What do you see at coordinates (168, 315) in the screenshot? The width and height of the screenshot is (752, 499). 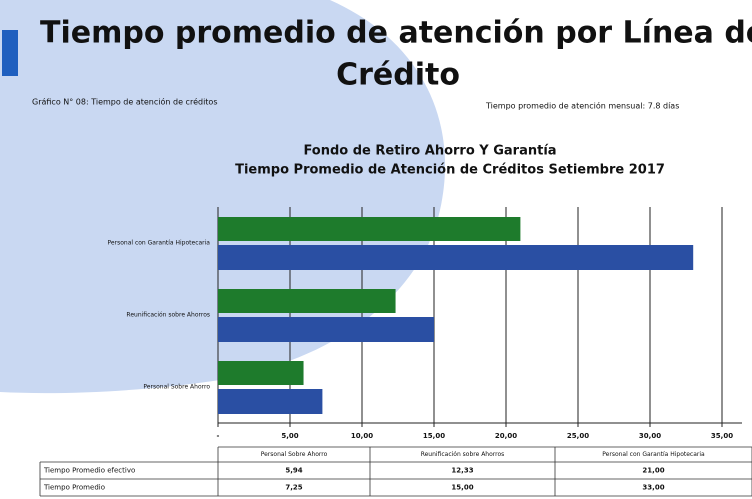 I see `y-tick-label: Reunificación sobre Ahorros` at bounding box center [168, 315].